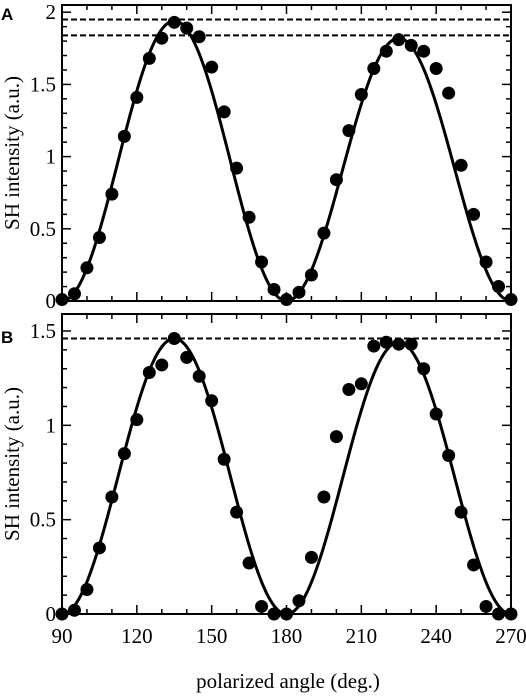  Describe the element at coordinates (43, 84) in the screenshot. I see `y-tick-label-a: 1.5` at that location.